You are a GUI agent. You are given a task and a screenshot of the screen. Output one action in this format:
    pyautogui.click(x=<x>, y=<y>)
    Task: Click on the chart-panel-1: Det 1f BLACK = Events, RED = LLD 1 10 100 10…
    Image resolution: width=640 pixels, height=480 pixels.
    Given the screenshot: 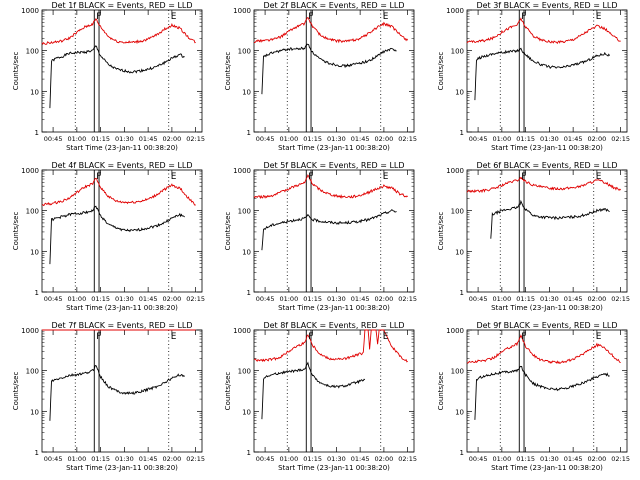 What is the action you would take?
    pyautogui.click(x=108, y=76)
    